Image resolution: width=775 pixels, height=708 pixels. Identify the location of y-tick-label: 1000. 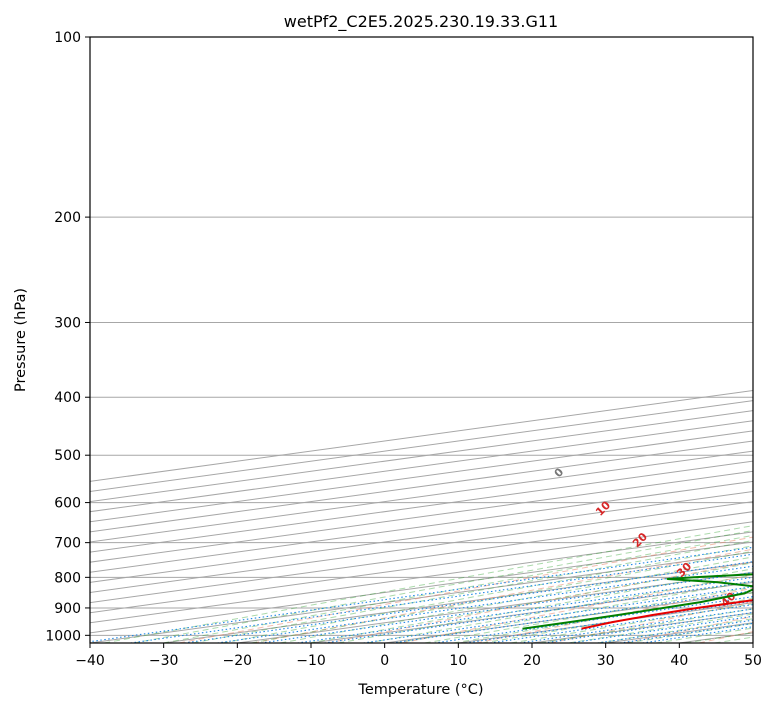
(63, 636).